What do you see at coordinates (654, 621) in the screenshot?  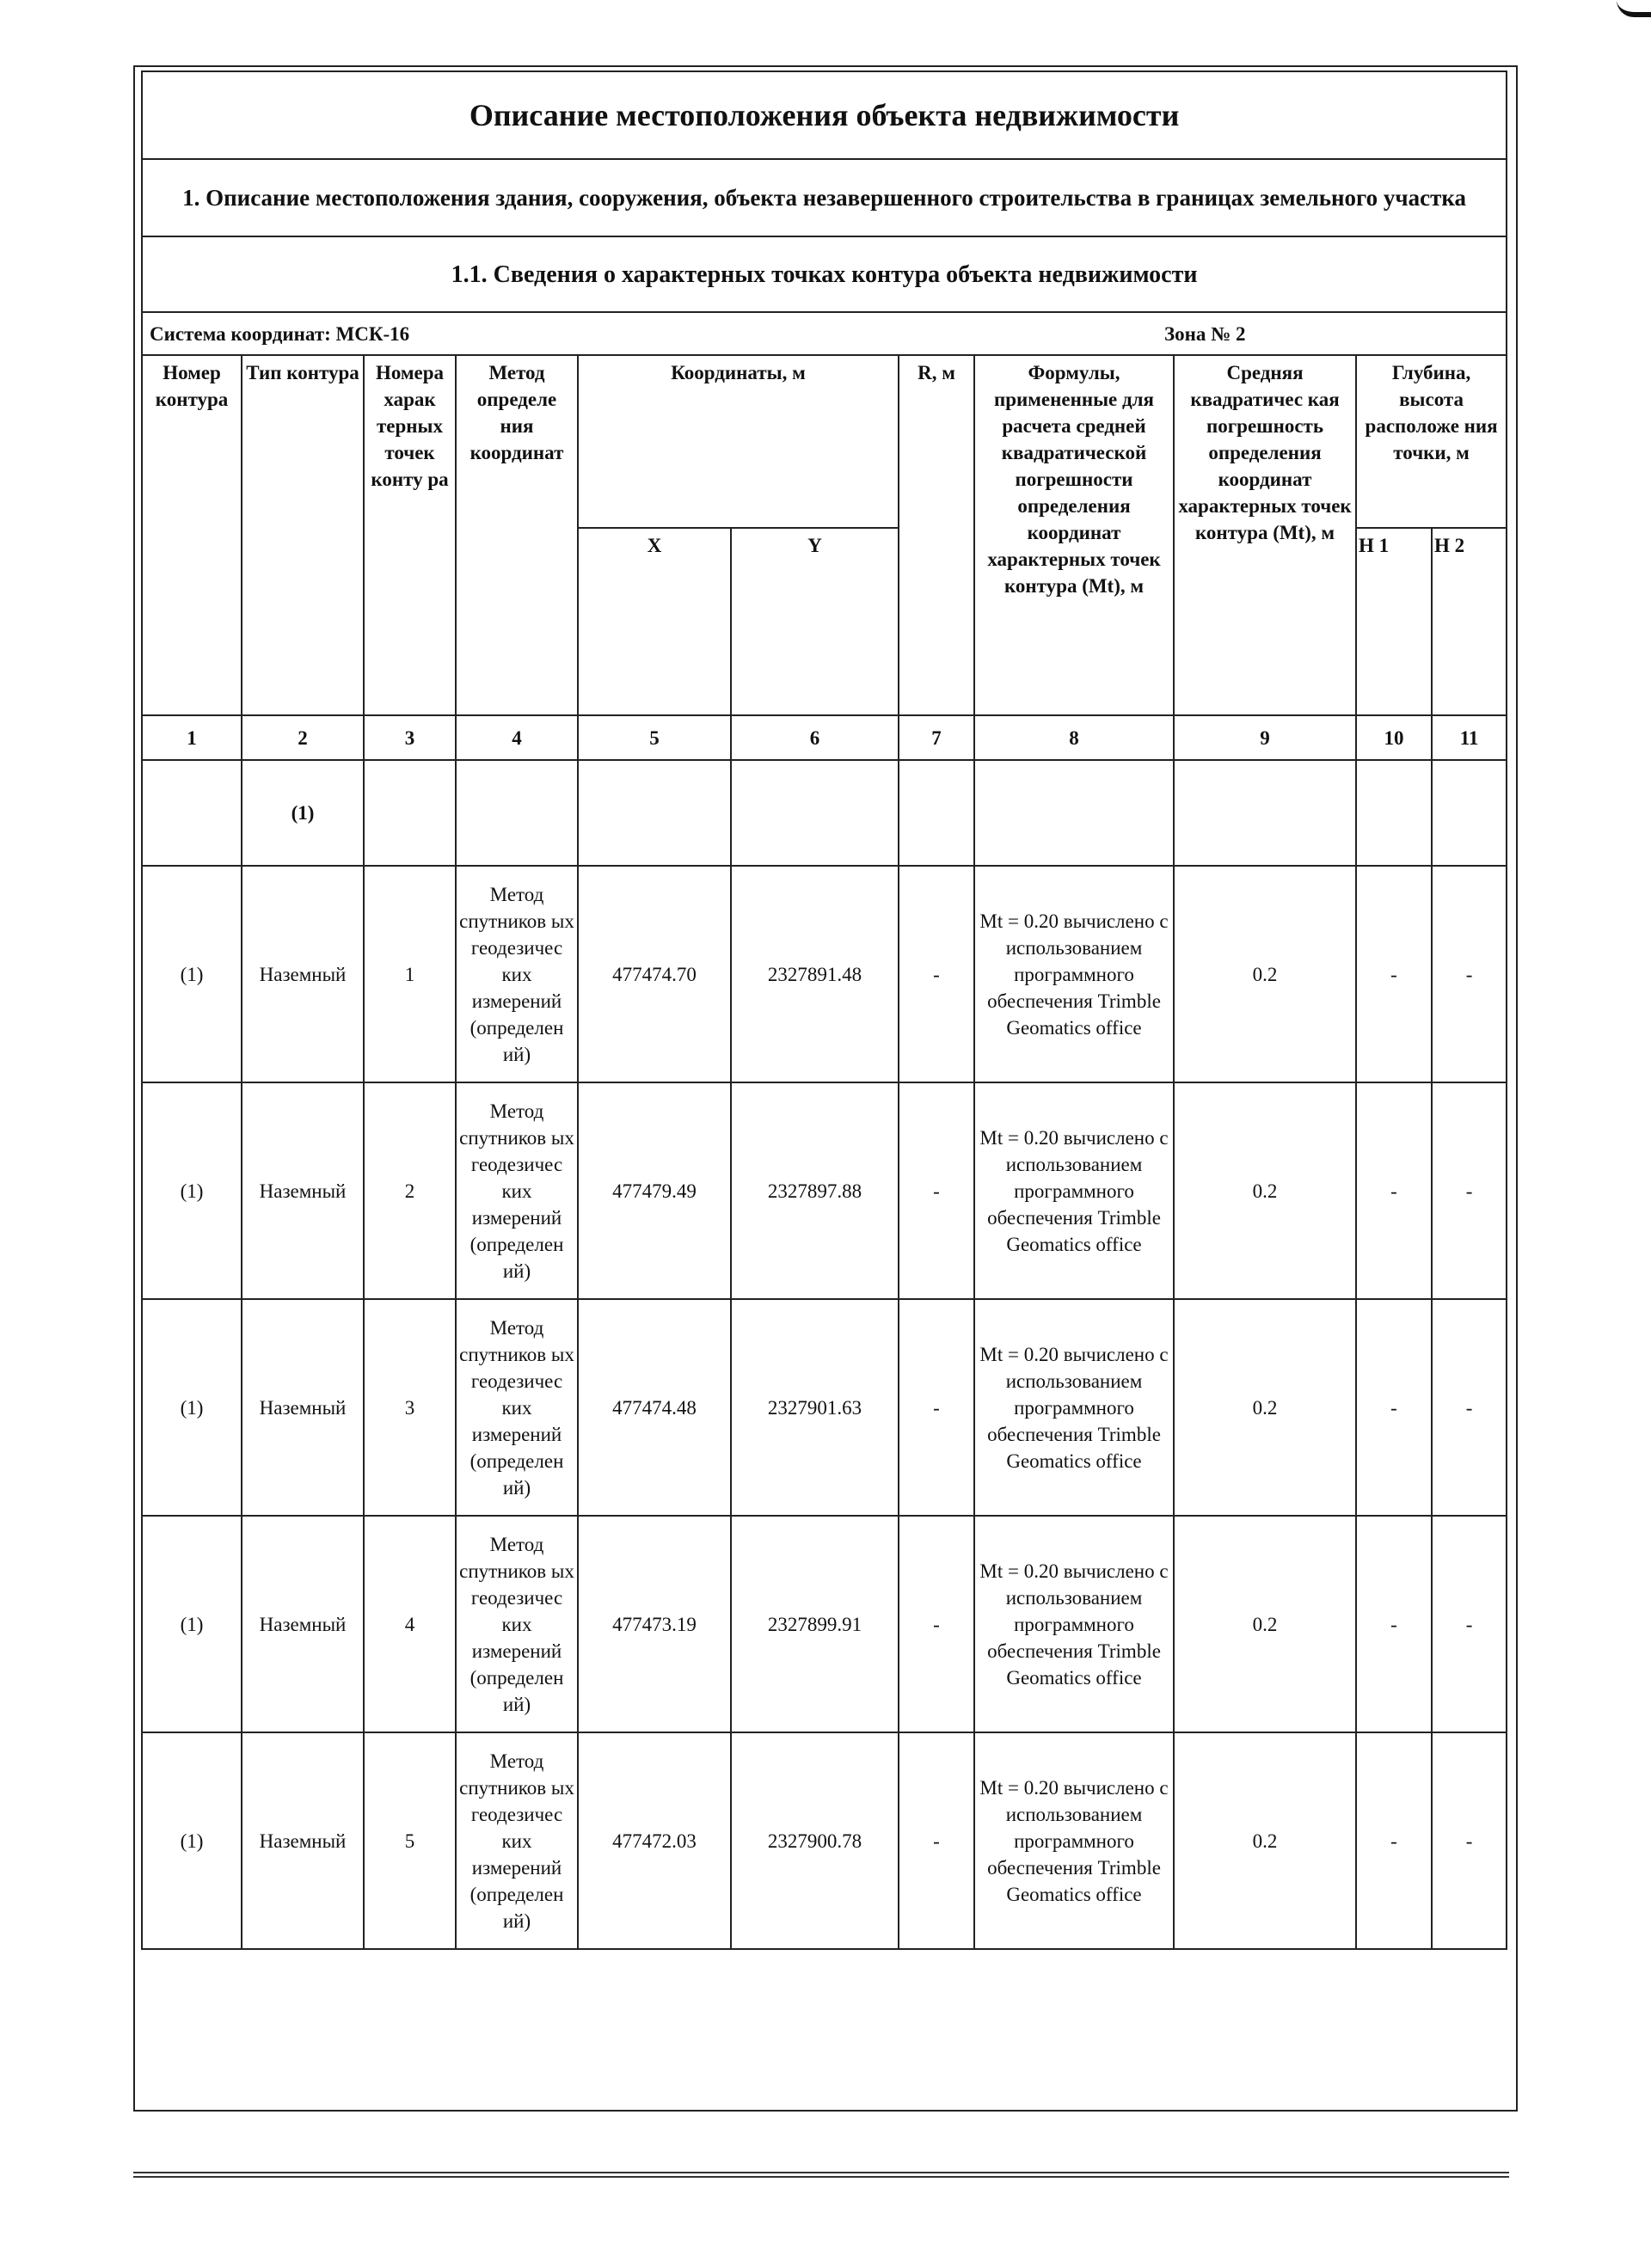 I see `header-x: X` at bounding box center [654, 621].